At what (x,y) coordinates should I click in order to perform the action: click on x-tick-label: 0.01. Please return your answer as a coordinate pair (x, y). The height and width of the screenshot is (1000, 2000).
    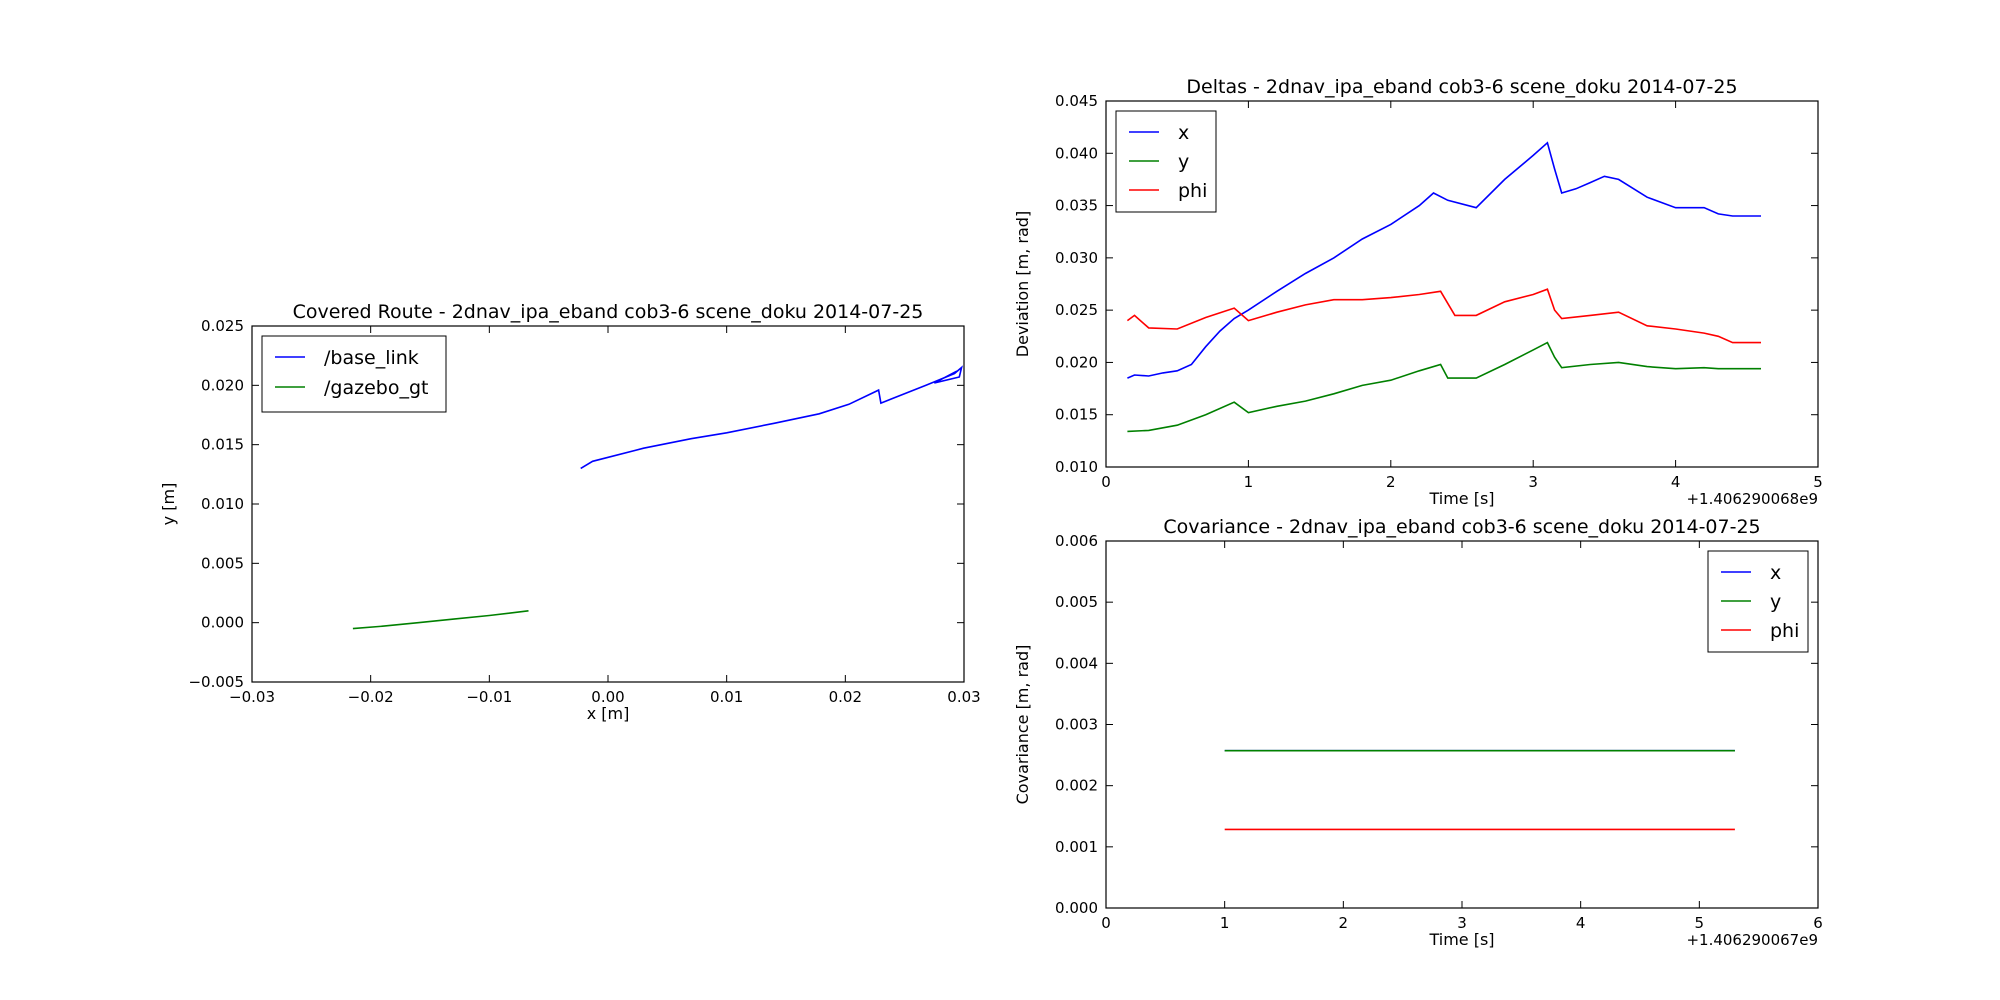
    Looking at the image, I should click on (726, 697).